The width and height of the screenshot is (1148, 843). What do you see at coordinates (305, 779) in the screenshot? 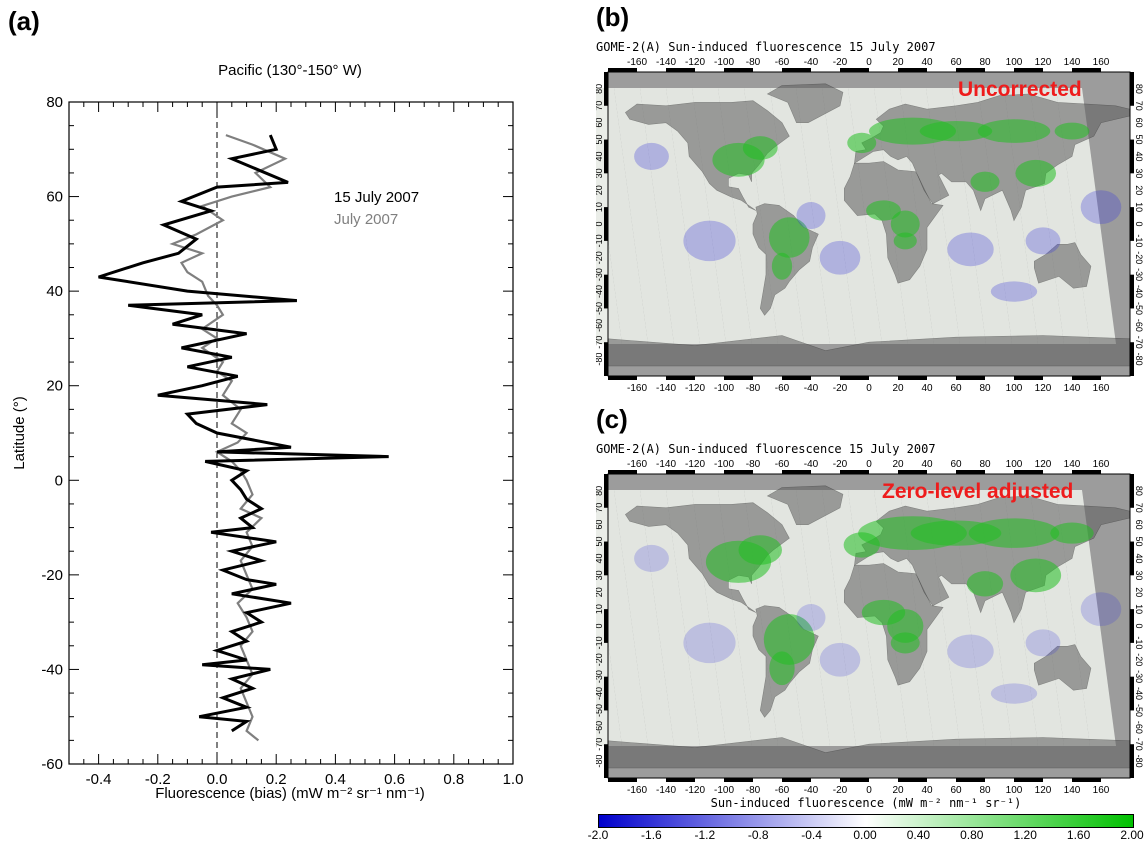
I see `x-tick-labels: -0.4 -0.2 0.0 0.2 0.4 0.6 0.8 1.0` at bounding box center [305, 779].